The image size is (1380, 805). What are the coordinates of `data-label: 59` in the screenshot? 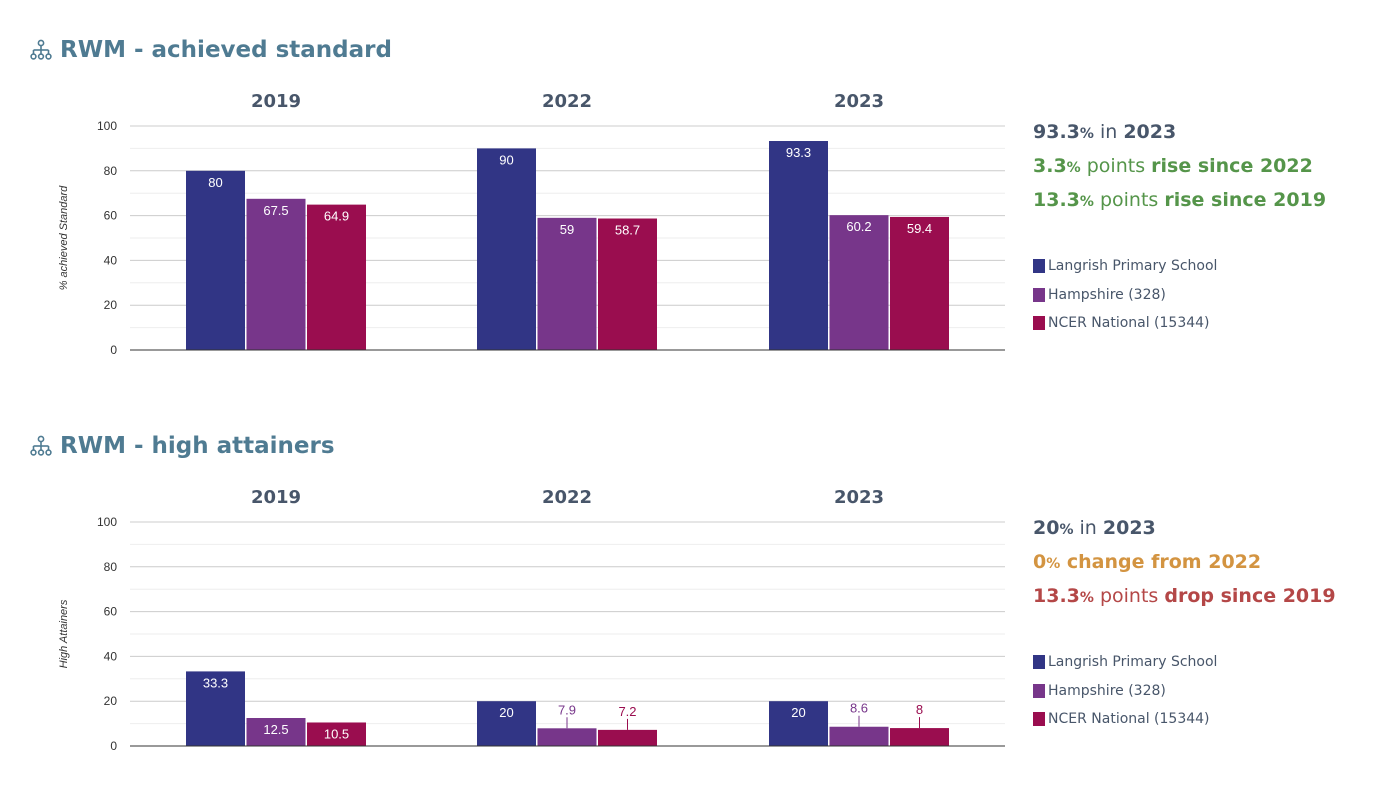 It's located at (567, 229).